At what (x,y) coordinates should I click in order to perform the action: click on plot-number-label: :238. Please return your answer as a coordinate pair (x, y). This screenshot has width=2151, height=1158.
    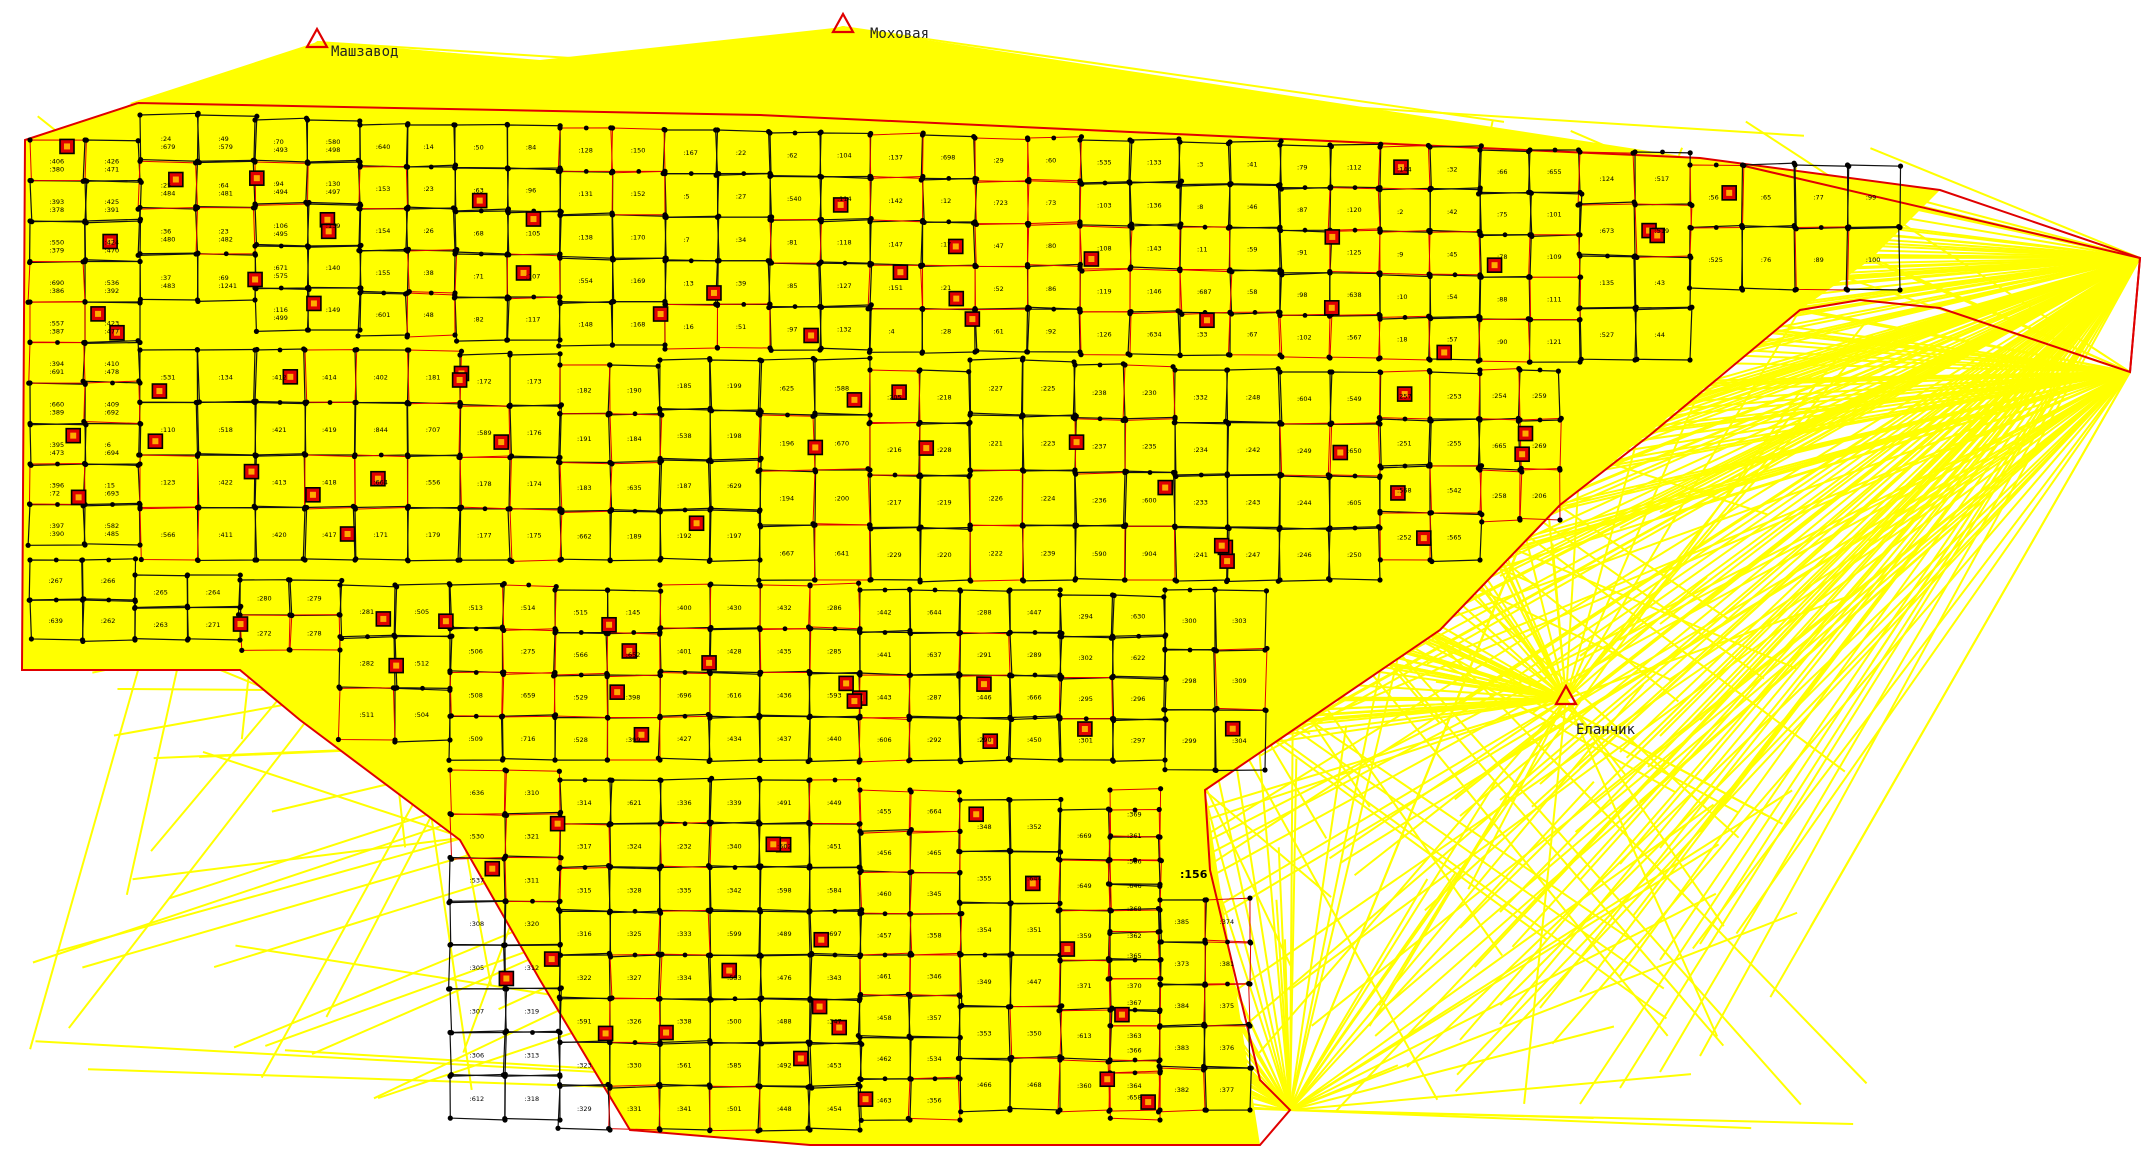
    Looking at the image, I should click on (1099, 393).